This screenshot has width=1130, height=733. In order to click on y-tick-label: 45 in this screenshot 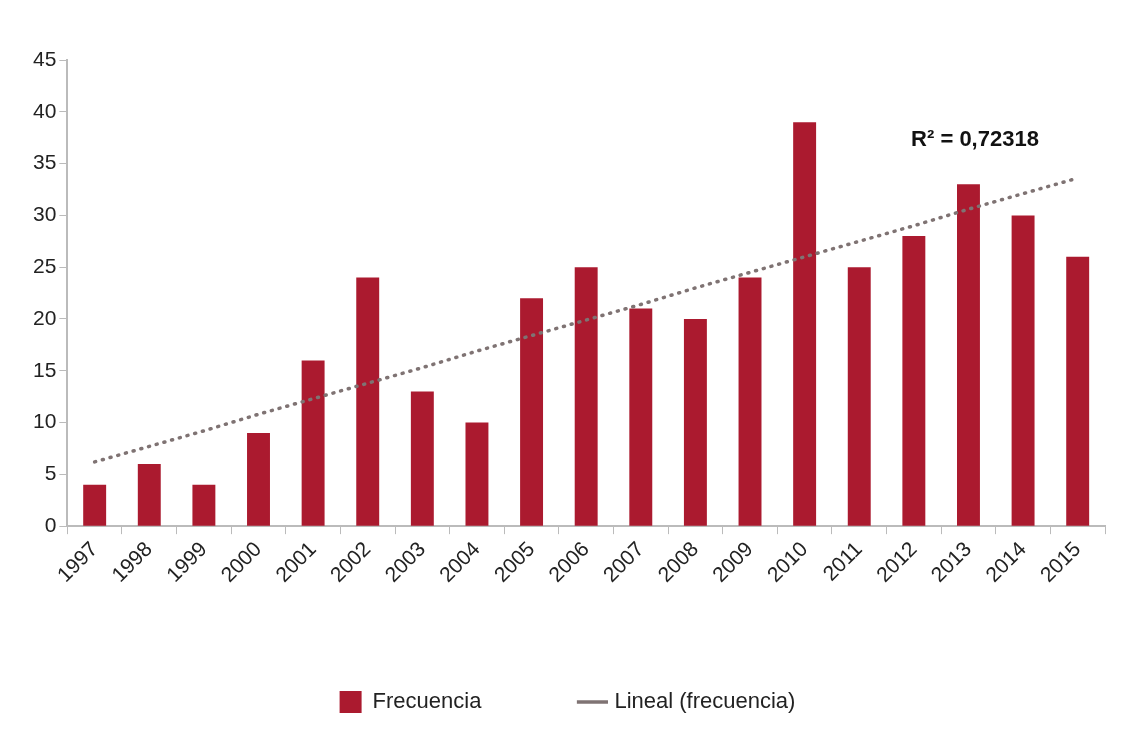, I will do `click(45, 58)`.